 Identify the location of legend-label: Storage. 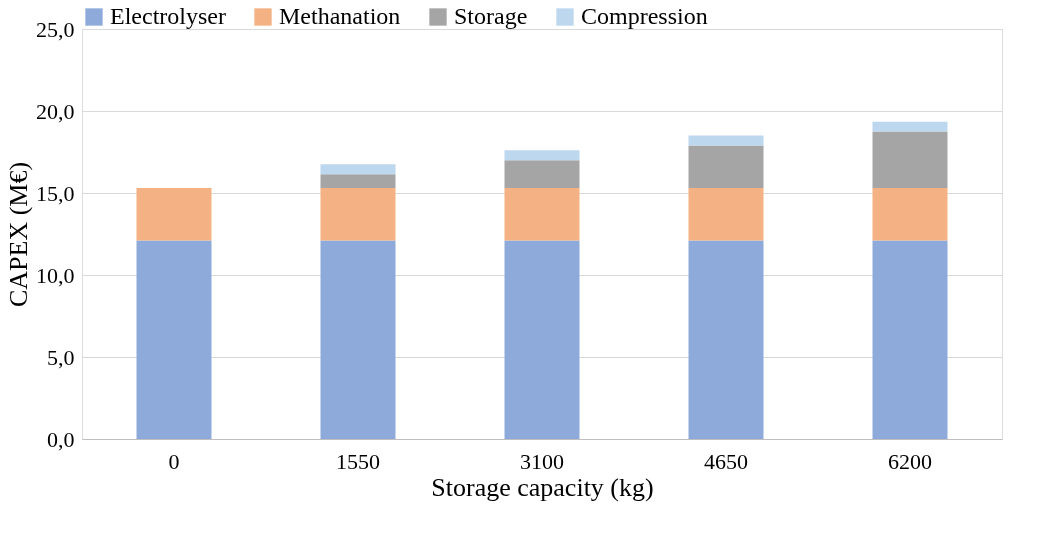
(491, 16).